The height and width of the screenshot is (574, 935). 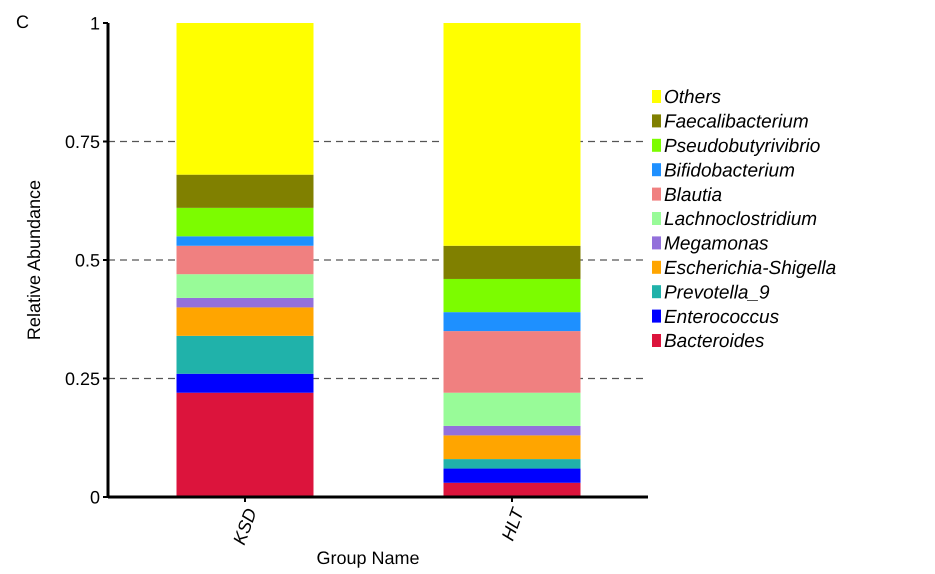 I want to click on legend-label: Prevotella_9, so click(x=717, y=293).